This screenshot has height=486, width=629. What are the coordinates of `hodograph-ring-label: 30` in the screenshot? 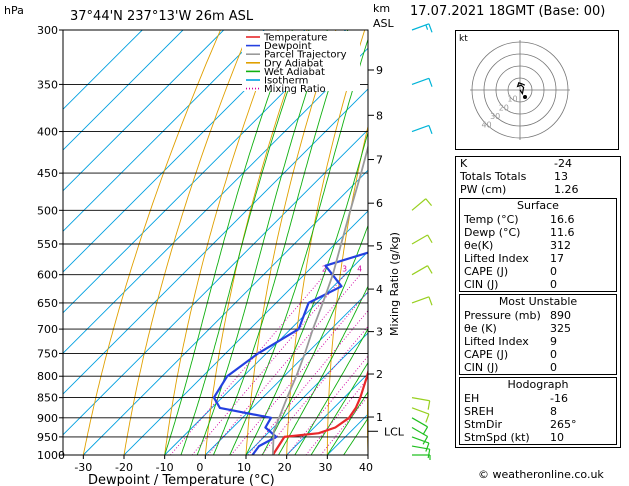 It's located at (495, 116).